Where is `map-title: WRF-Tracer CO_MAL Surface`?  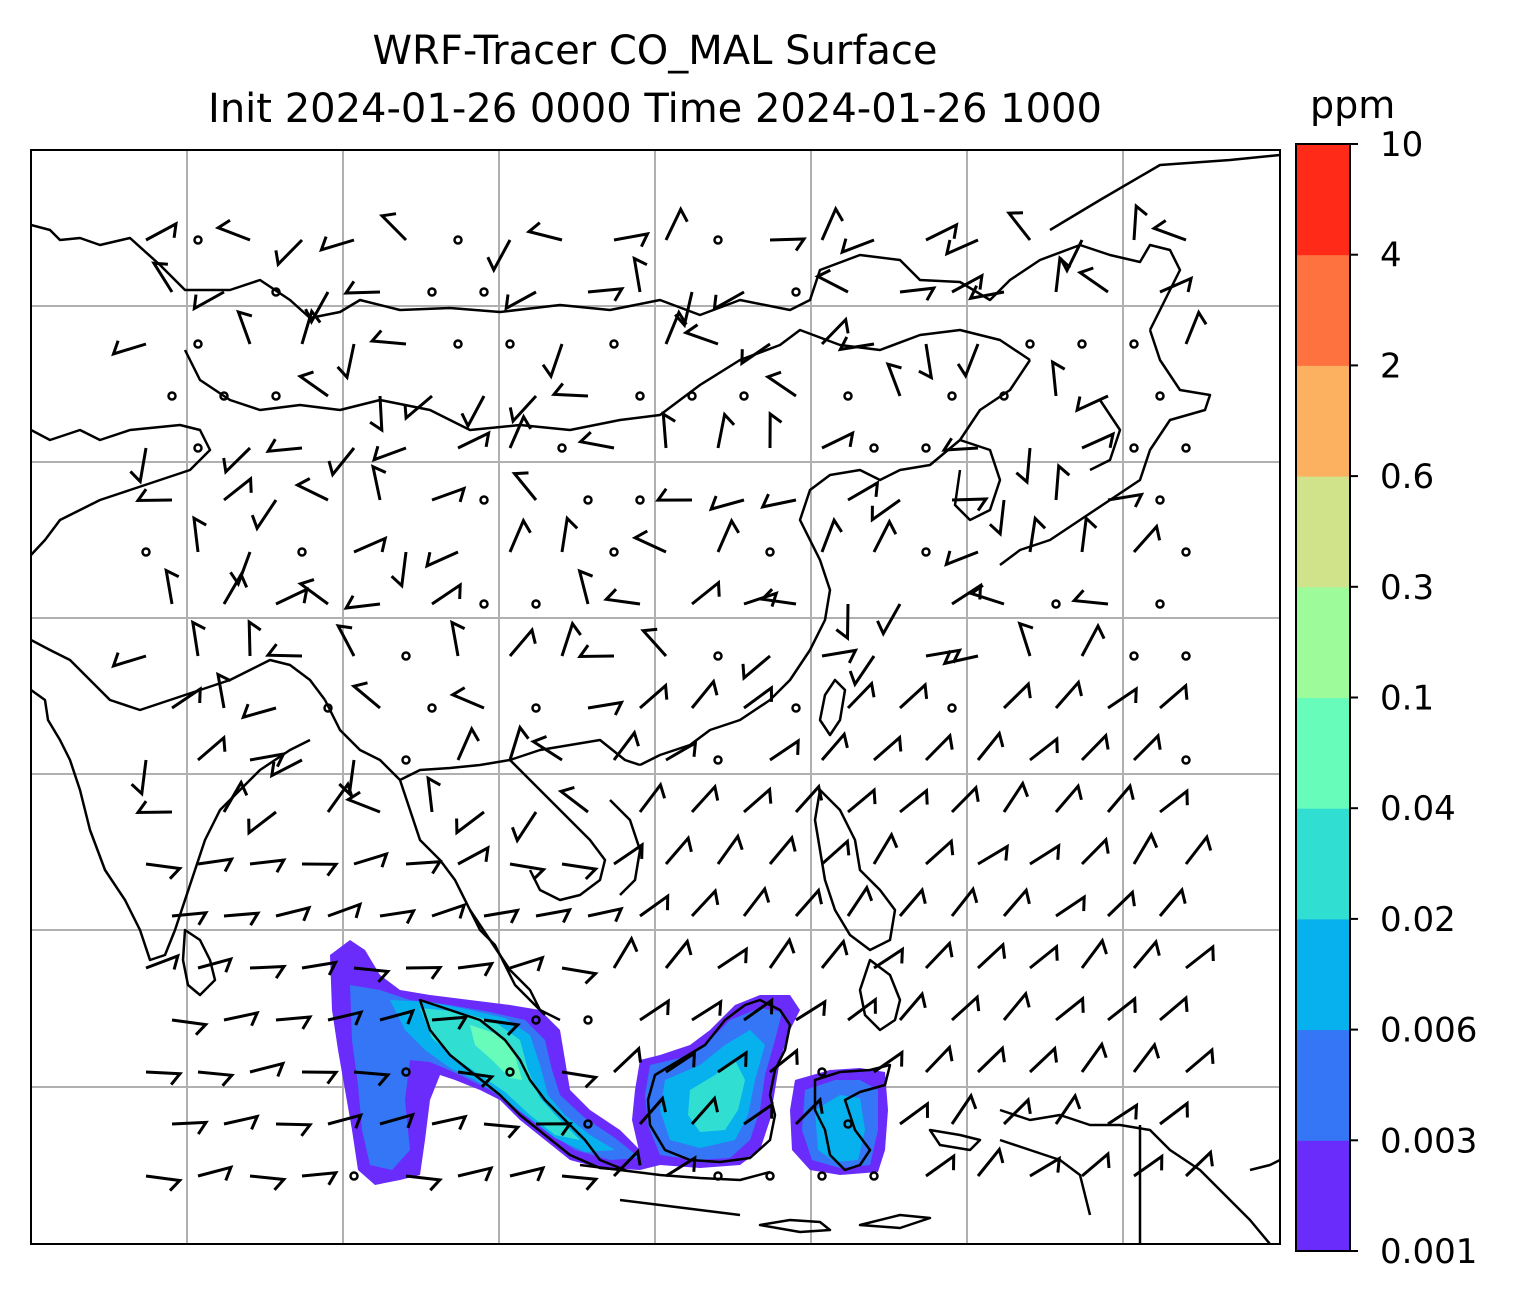
map-title: WRF-Tracer CO_MAL Surface is located at coordinates (655, 51).